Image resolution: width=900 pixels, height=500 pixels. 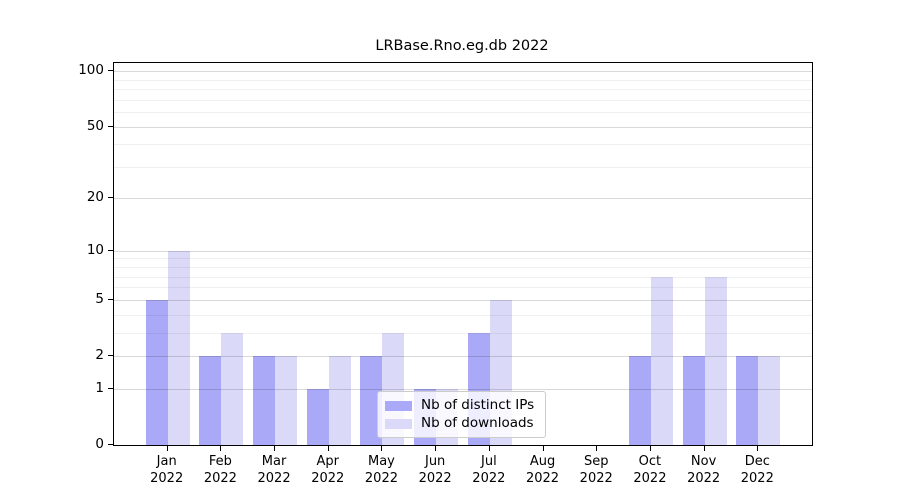 I want to click on bar-ips-dec, so click(x=747, y=400).